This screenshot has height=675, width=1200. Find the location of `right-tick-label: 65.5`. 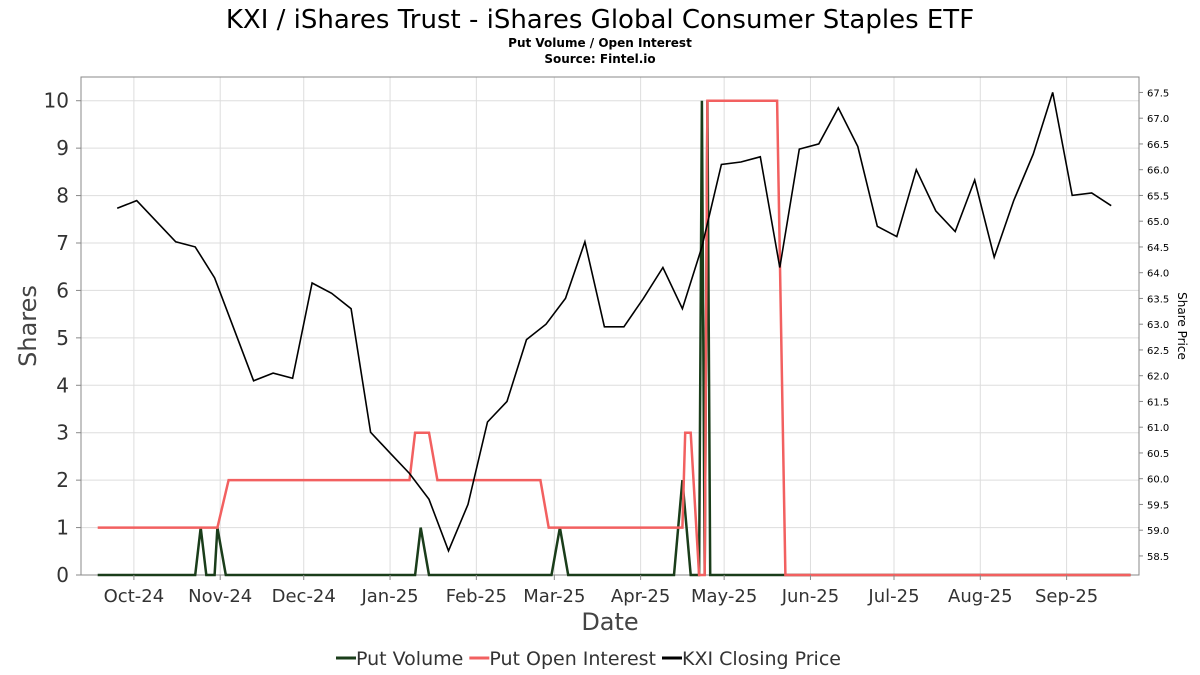

right-tick-label: 65.5 is located at coordinates (1158, 196).